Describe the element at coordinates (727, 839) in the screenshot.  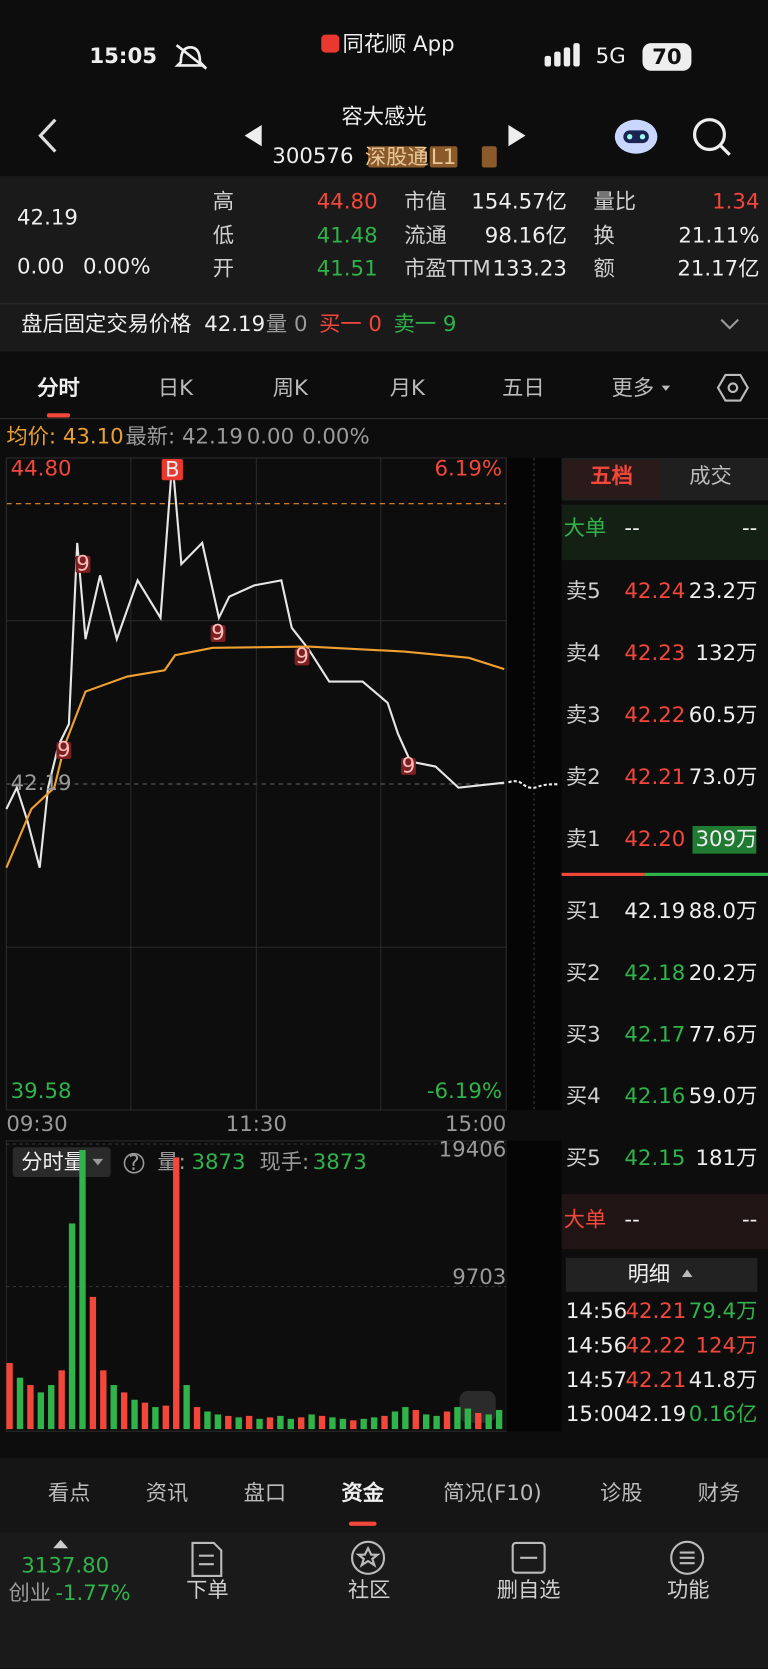
I see `ask-volume: 309万` at that location.